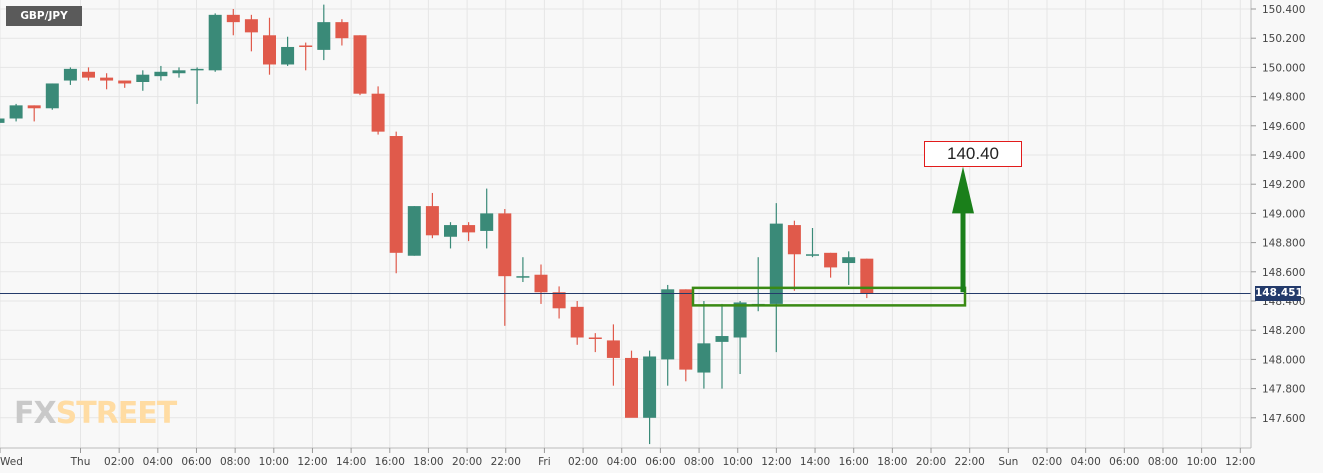 The height and width of the screenshot is (473, 1323). What do you see at coordinates (1283, 68) in the screenshot?
I see `y-tick-label: 150.000` at bounding box center [1283, 68].